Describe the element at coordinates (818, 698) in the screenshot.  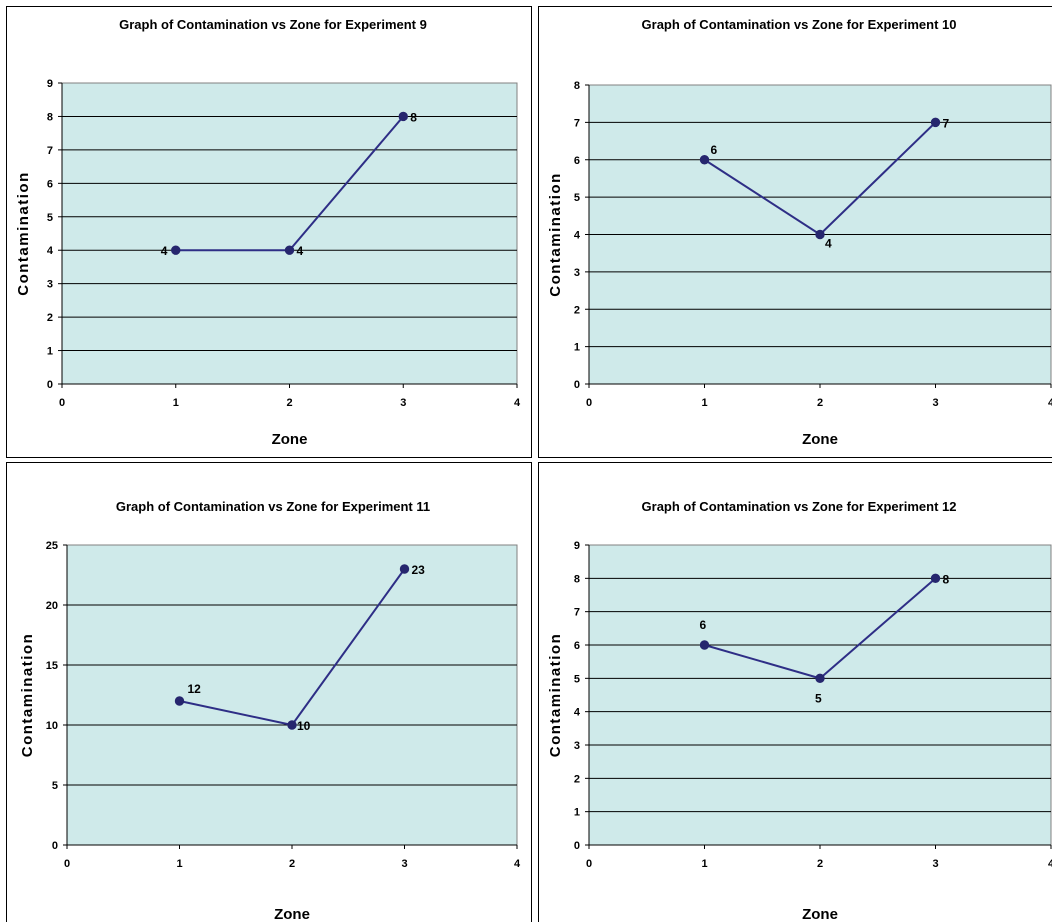
I see `data-label: 5` at that location.